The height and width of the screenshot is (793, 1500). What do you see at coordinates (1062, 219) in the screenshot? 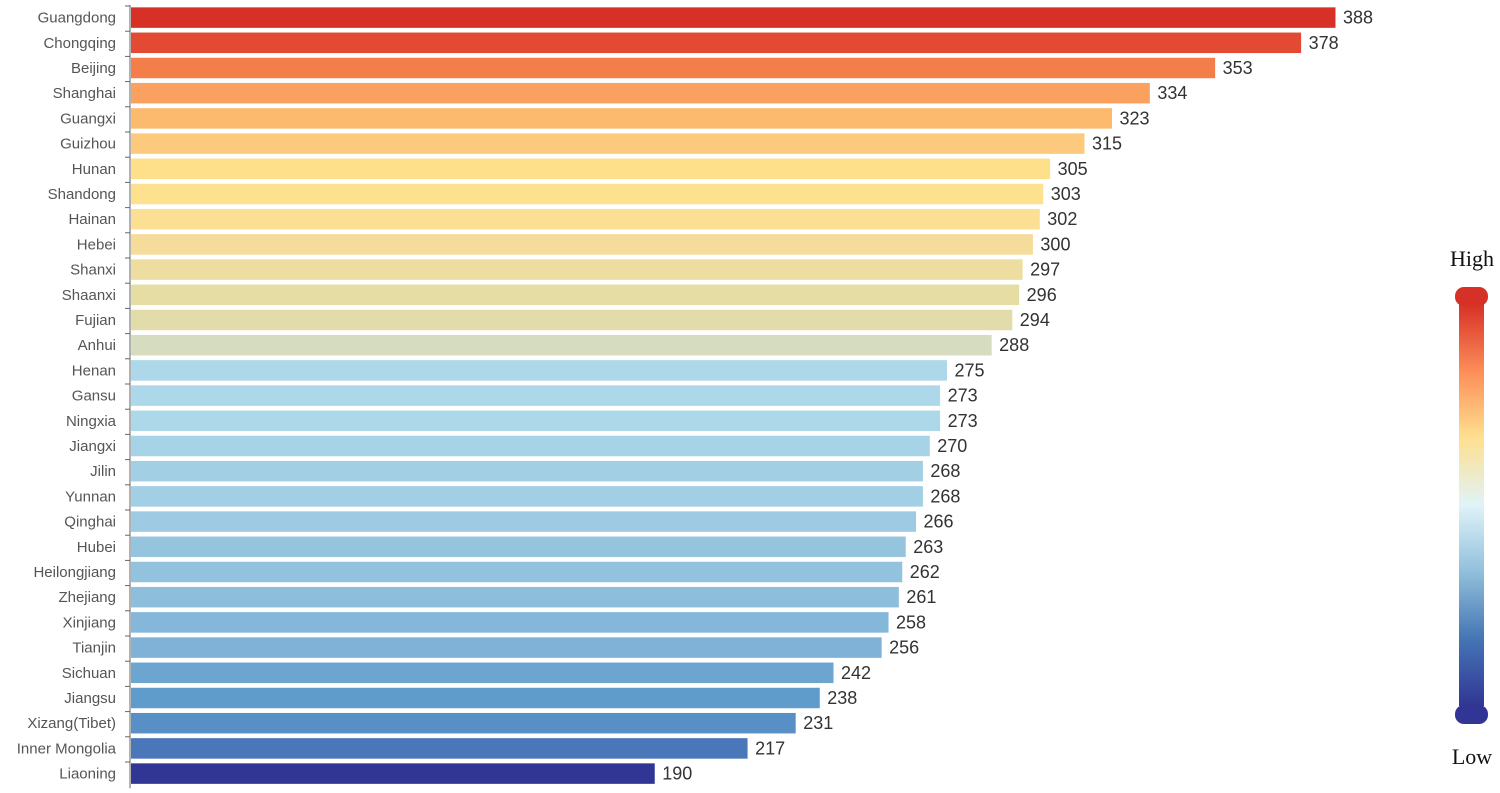
I see `value-label: 302` at bounding box center [1062, 219].